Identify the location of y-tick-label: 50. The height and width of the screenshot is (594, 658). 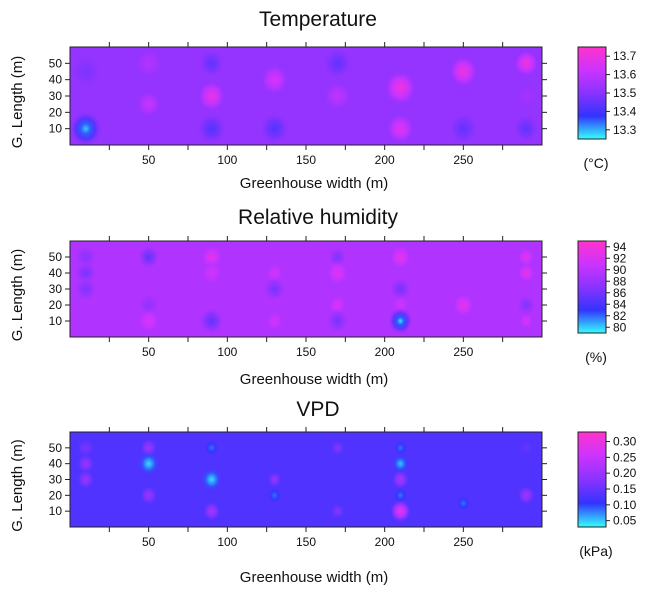
(56, 257).